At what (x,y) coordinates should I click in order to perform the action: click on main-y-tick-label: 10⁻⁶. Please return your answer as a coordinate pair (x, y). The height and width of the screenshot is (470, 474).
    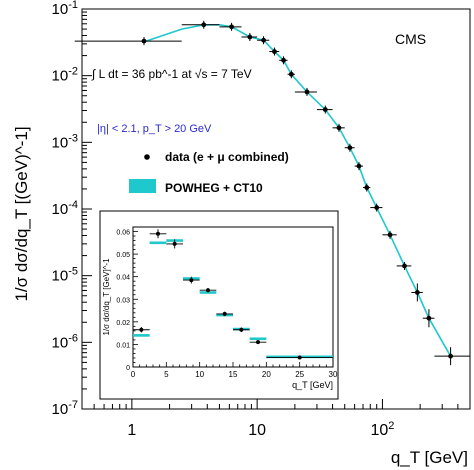
    Looking at the image, I should click on (65, 341).